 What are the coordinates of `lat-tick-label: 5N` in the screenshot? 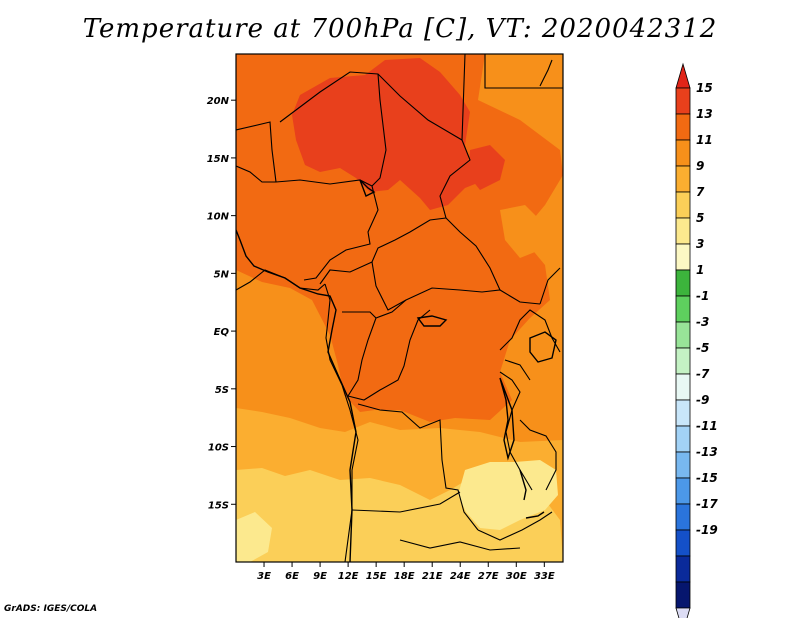 It's located at (222, 274).